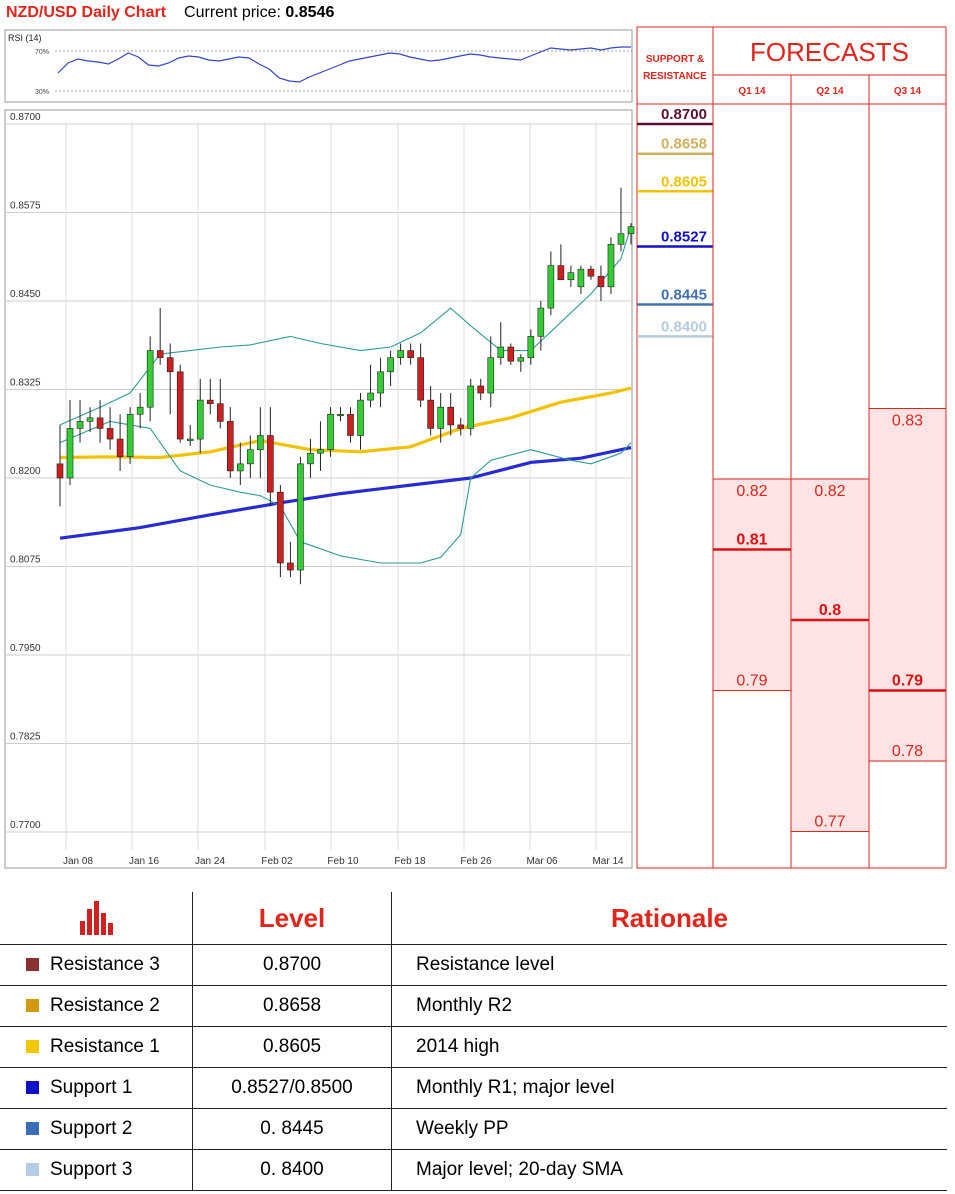 This screenshot has height=1194, width=955. Describe the element at coordinates (86, 12) in the screenshot. I see `chart-title: NZD/USD Daily Chart` at that location.